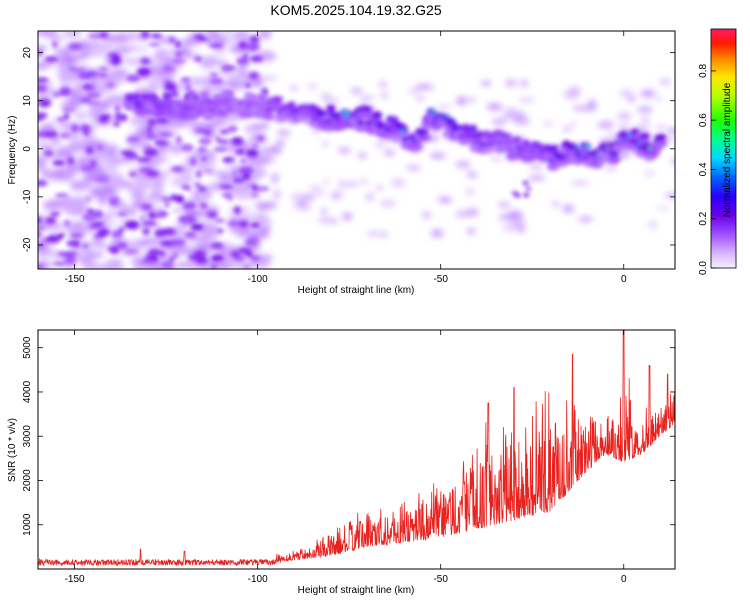  What do you see at coordinates (440, 279) in the screenshot?
I see `spectrogram-x-tick-label: -50` at bounding box center [440, 279].